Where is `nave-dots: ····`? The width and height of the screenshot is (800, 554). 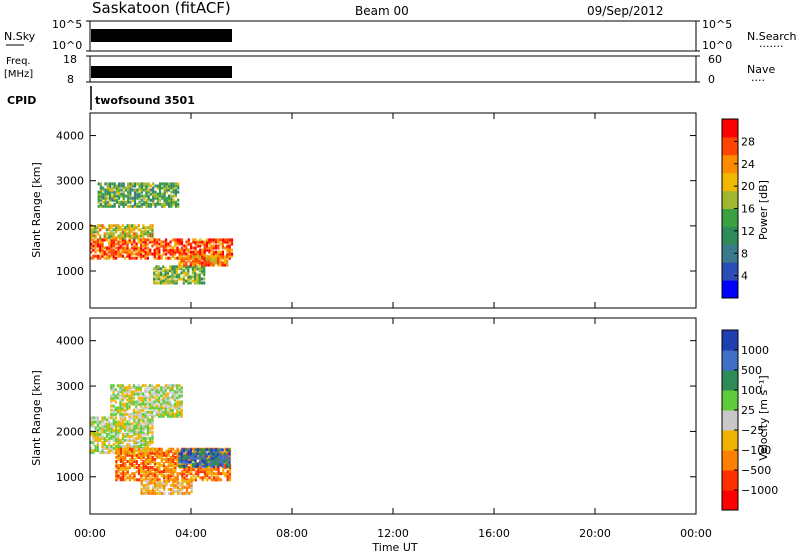 nave-dots: ···· is located at coordinates (758, 80).